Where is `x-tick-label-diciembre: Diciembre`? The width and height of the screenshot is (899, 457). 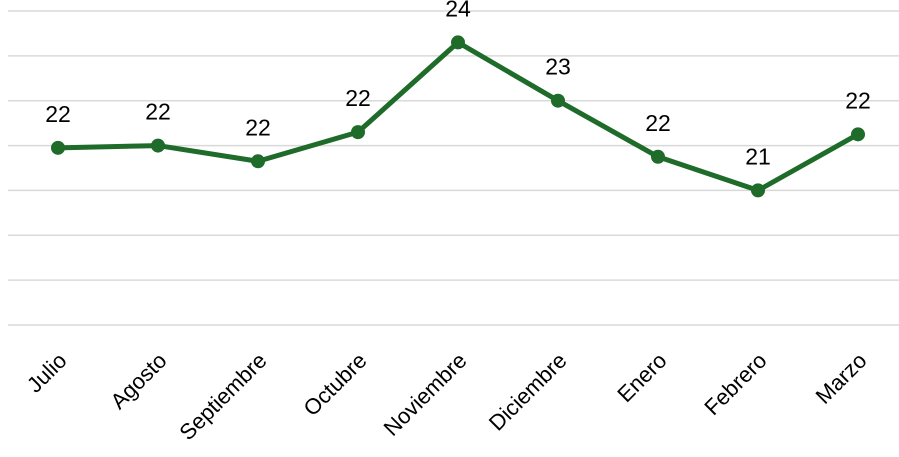 x-tick-label-diciembre: Diciembre is located at coordinates (528, 392).